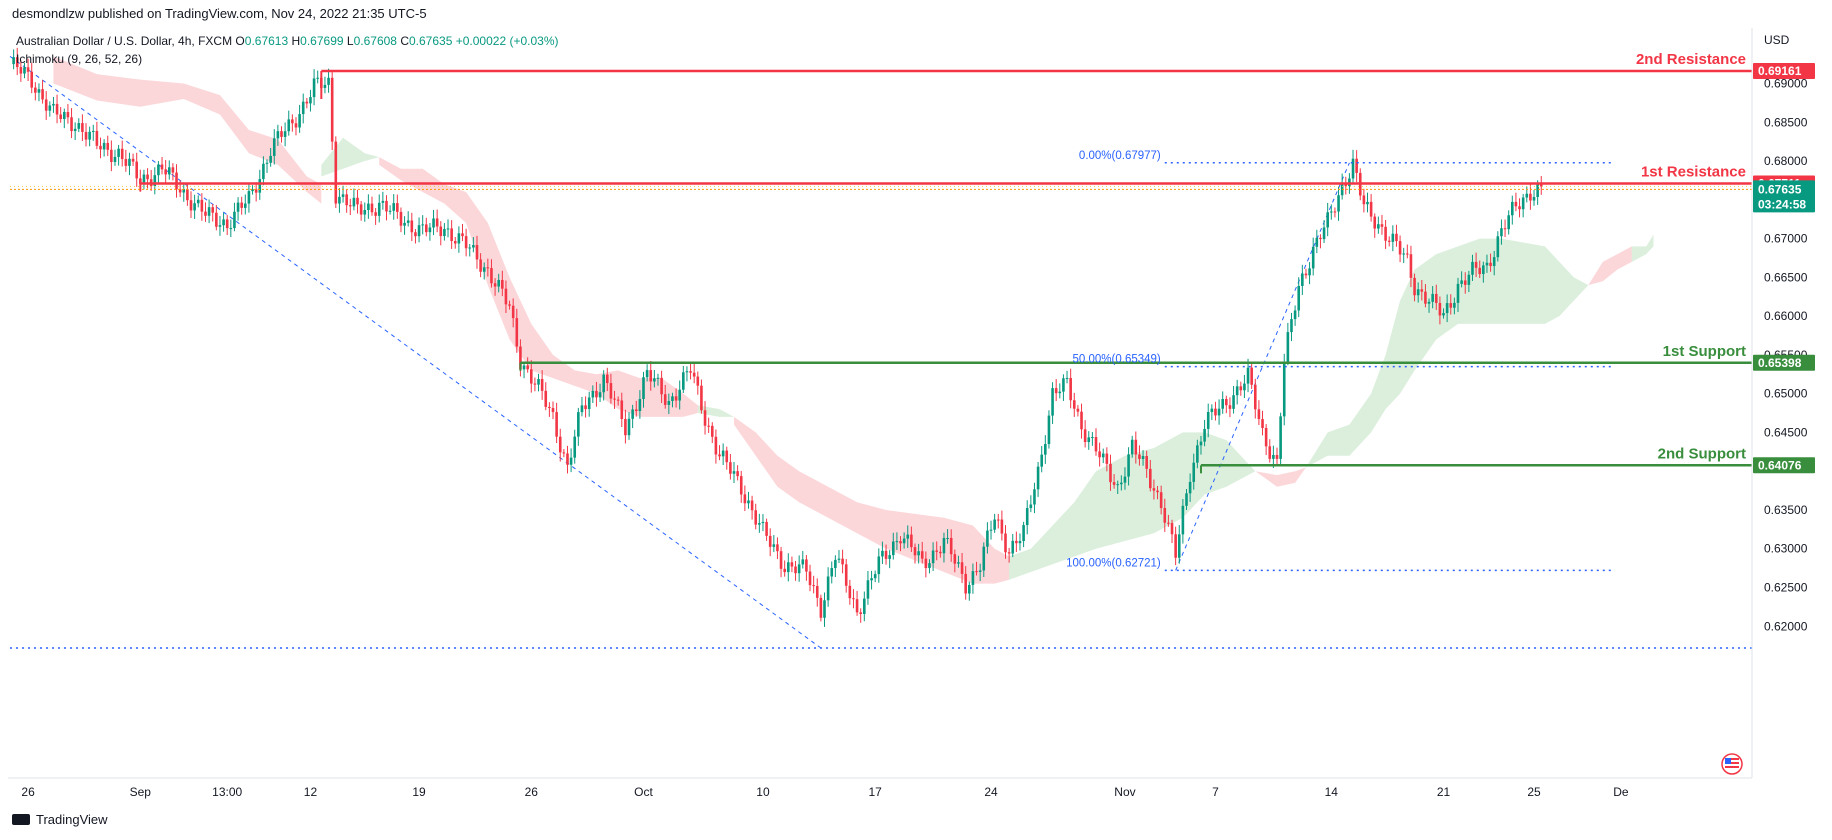 This screenshot has height=840, width=1832. What do you see at coordinates (1642, 248) in the screenshot?
I see `cloud-segment` at bounding box center [1642, 248].